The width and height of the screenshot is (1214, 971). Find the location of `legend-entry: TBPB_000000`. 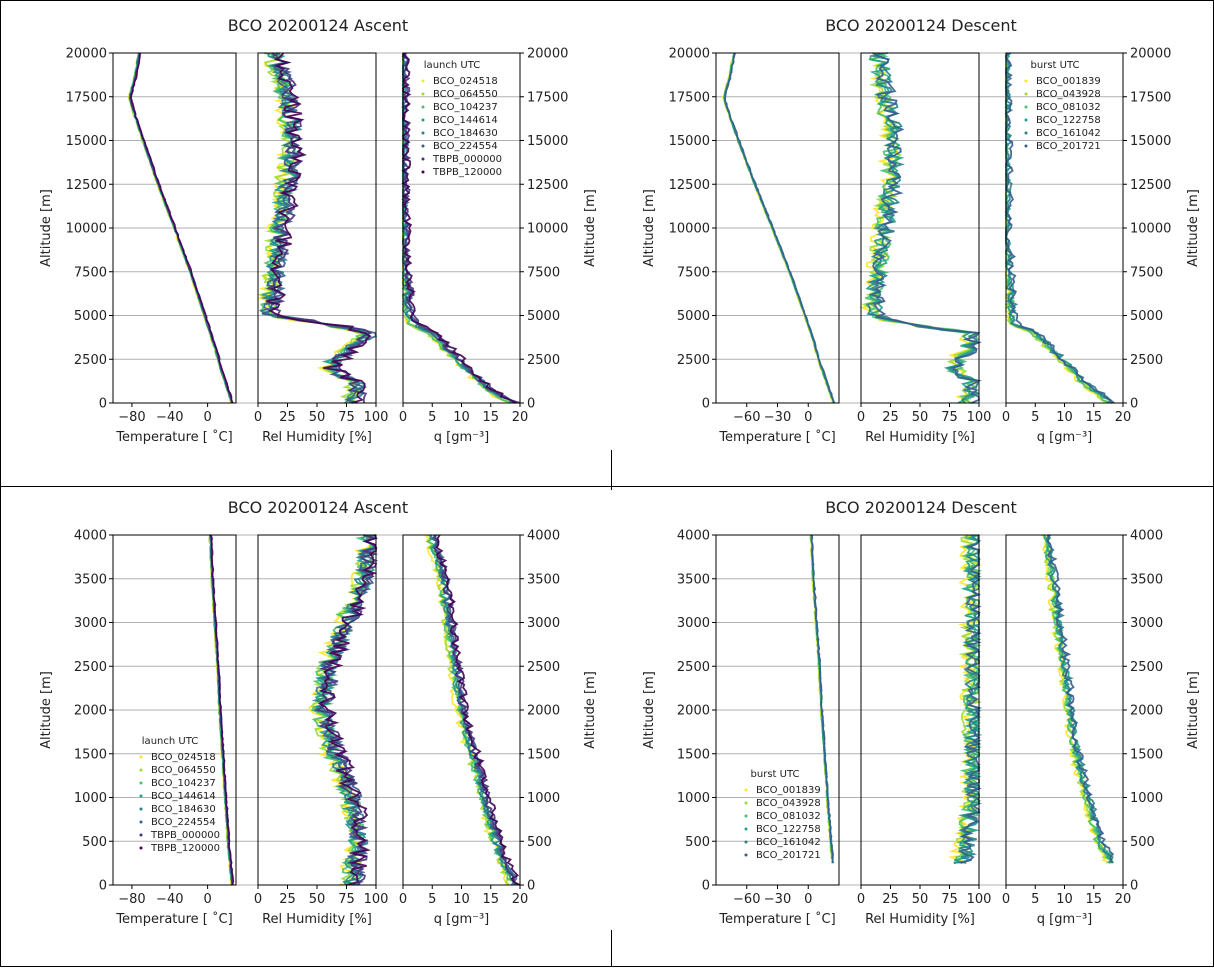

legend-entry: TBPB_000000 is located at coordinates (185, 835).